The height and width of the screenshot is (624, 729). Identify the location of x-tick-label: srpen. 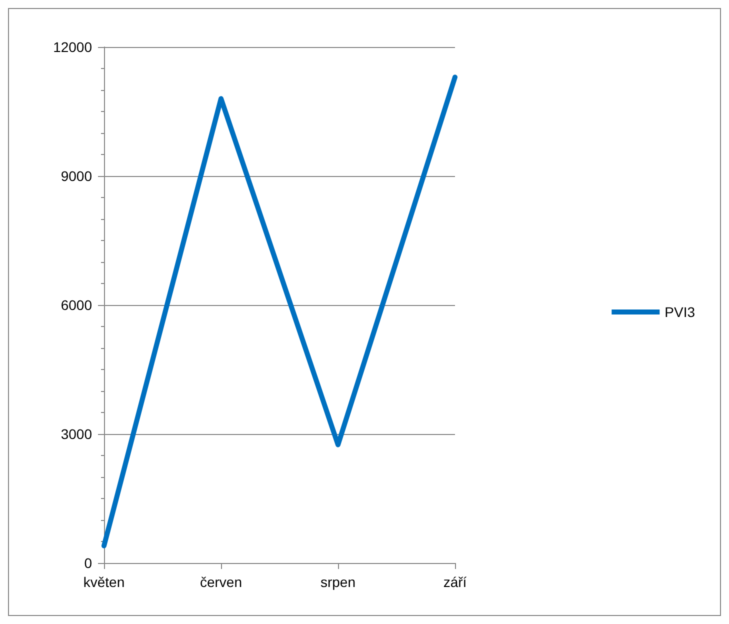
(338, 582).